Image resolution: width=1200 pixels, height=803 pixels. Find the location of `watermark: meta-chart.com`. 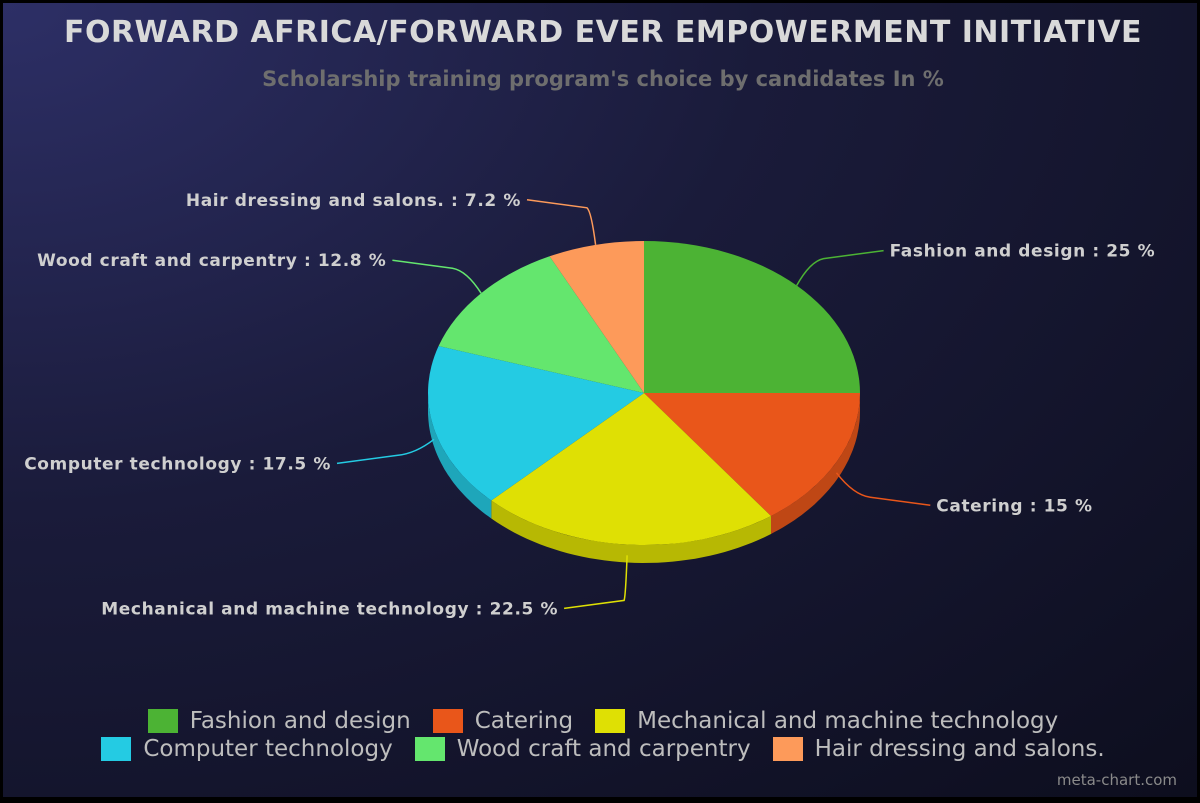

watermark: meta-chart.com is located at coordinates (1116, 780).